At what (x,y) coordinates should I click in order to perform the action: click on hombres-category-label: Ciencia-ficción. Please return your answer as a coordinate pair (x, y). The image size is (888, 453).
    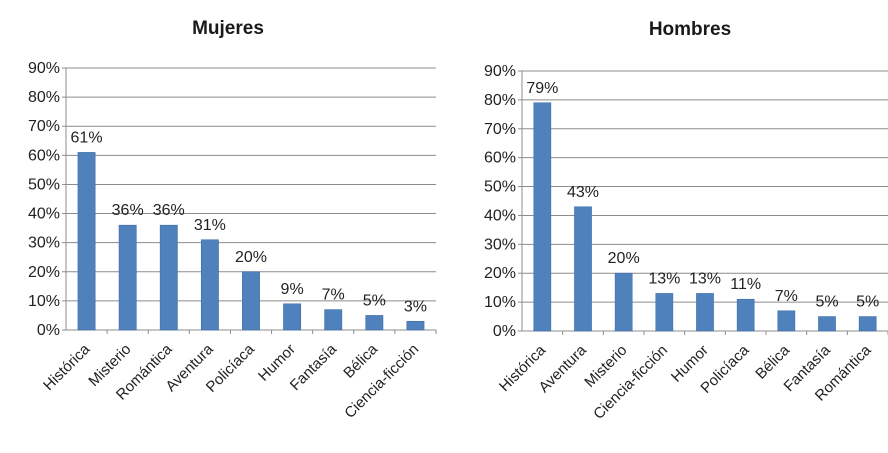
    Looking at the image, I should click on (630, 382).